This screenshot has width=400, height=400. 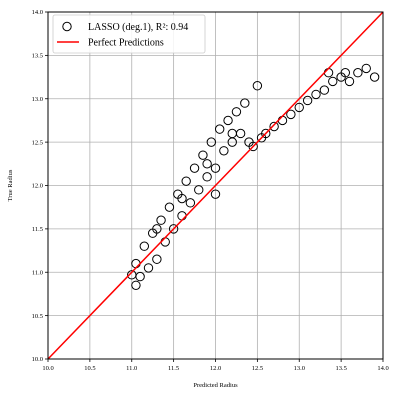 I want to click on y-tick-label: 10.0, so click(x=37, y=359).